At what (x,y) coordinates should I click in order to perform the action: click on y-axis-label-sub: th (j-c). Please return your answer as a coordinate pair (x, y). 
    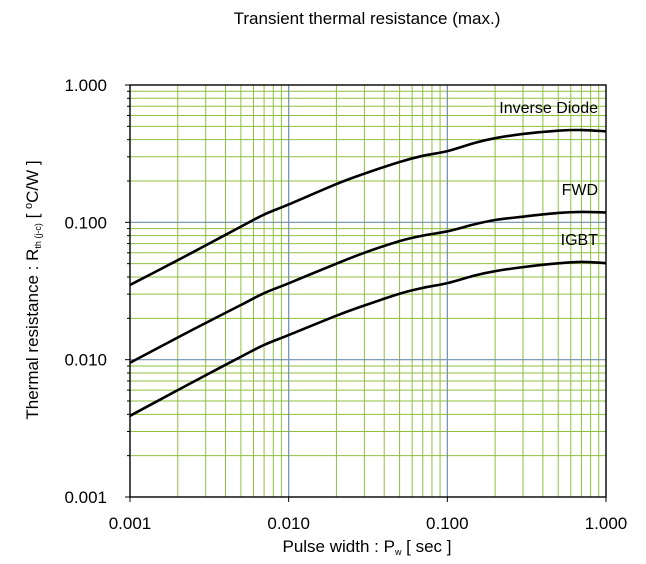
    Looking at the image, I should click on (38, 236).